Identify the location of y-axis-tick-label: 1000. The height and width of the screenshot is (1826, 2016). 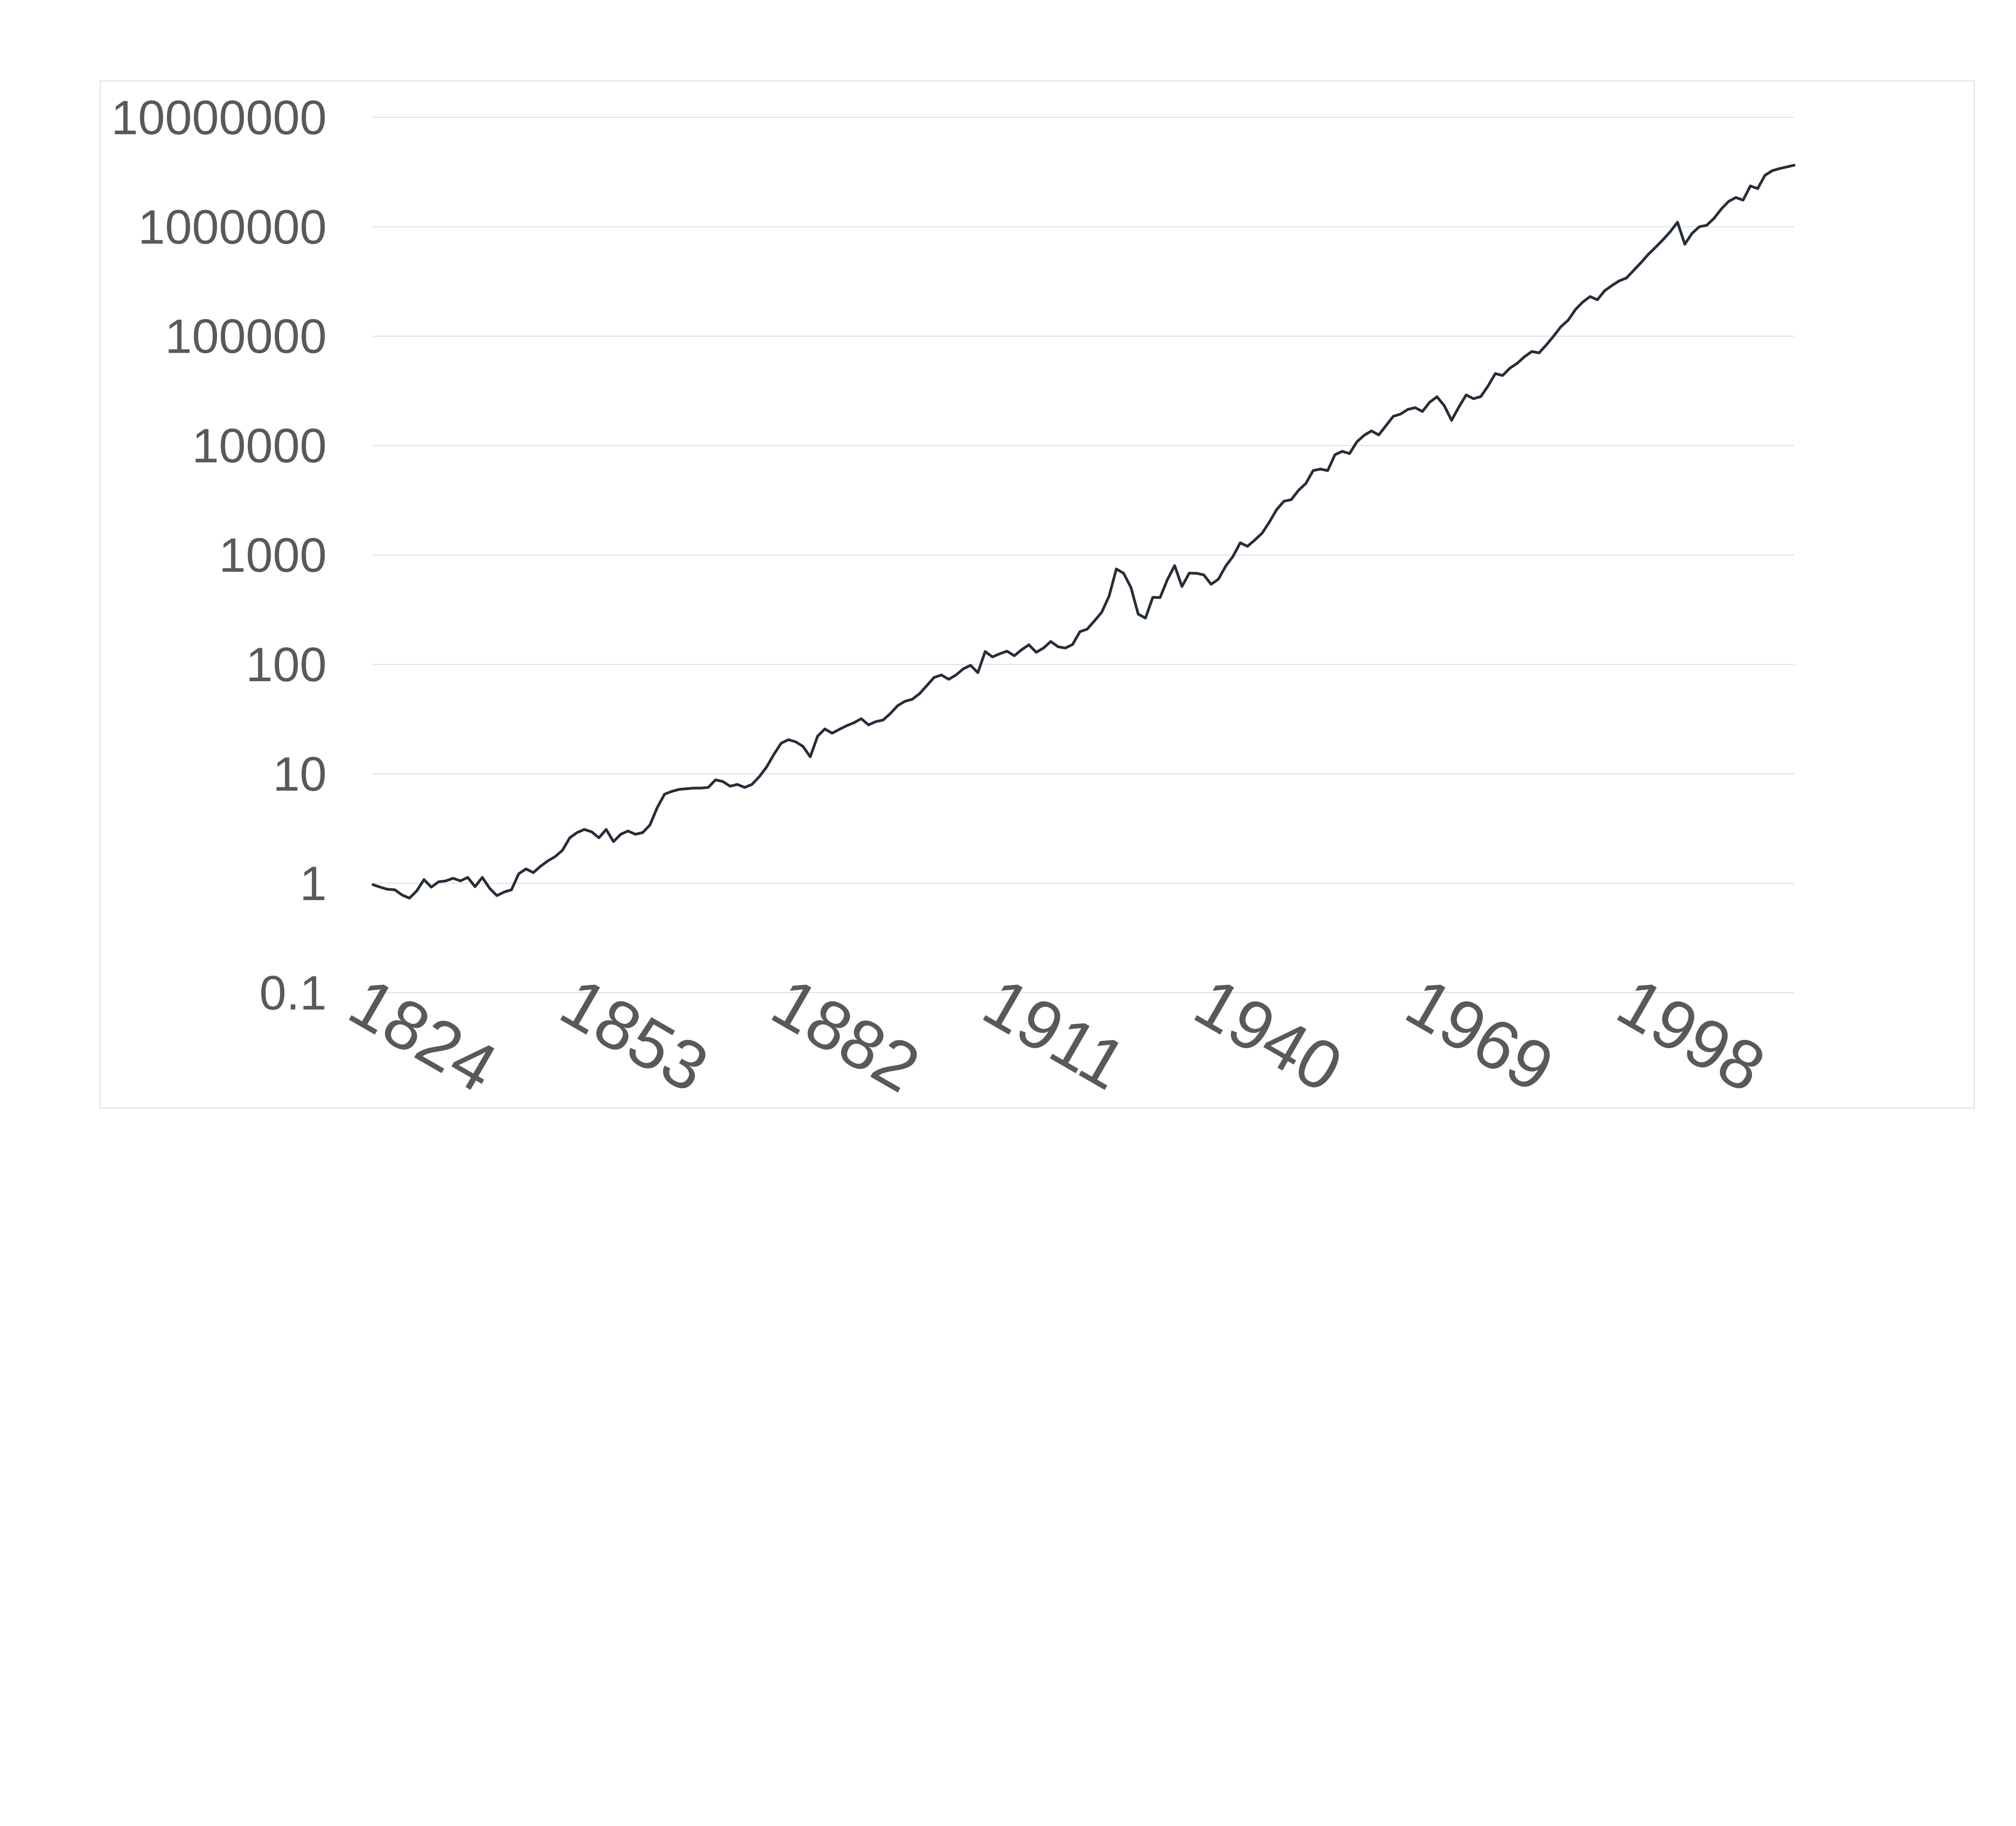
(273, 555).